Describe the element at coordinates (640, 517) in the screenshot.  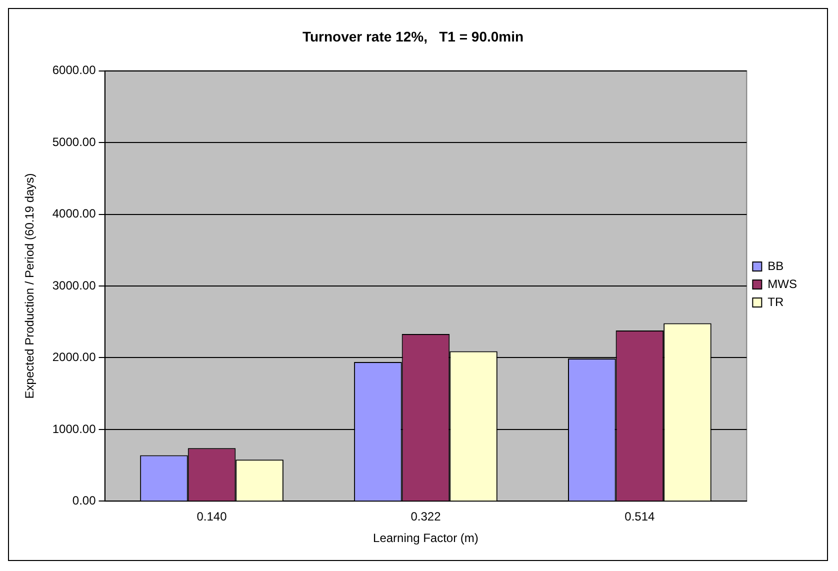
I see `x-tick-label: 0.514` at that location.